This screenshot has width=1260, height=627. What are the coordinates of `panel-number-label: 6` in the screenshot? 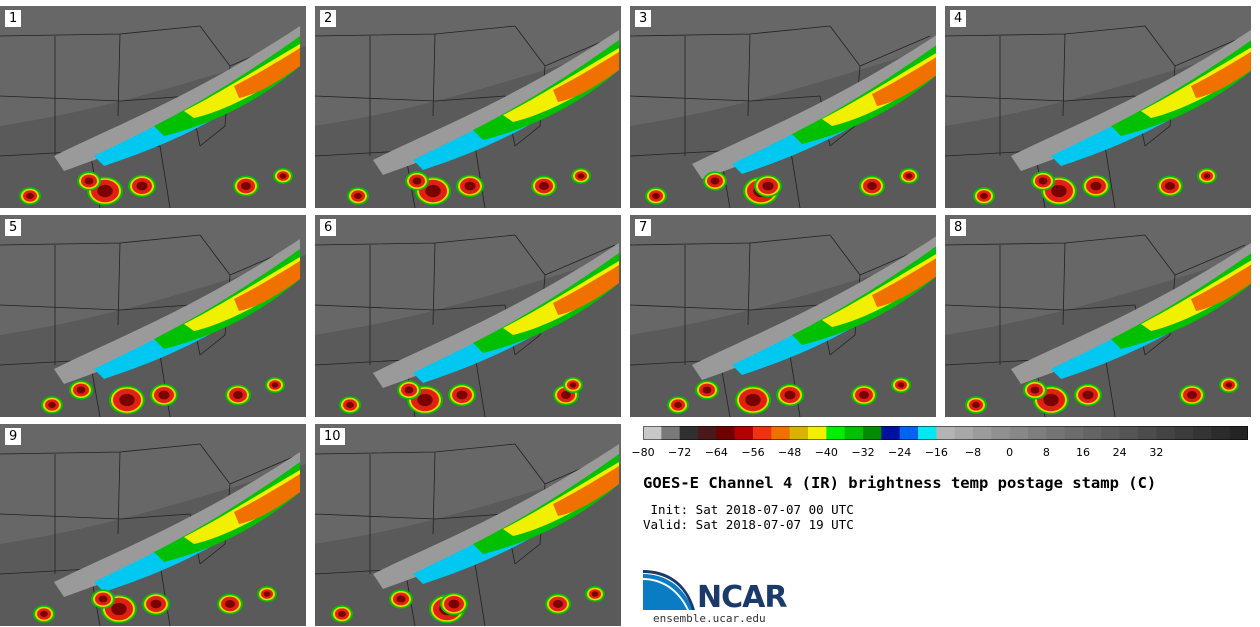 It's located at (328, 227).